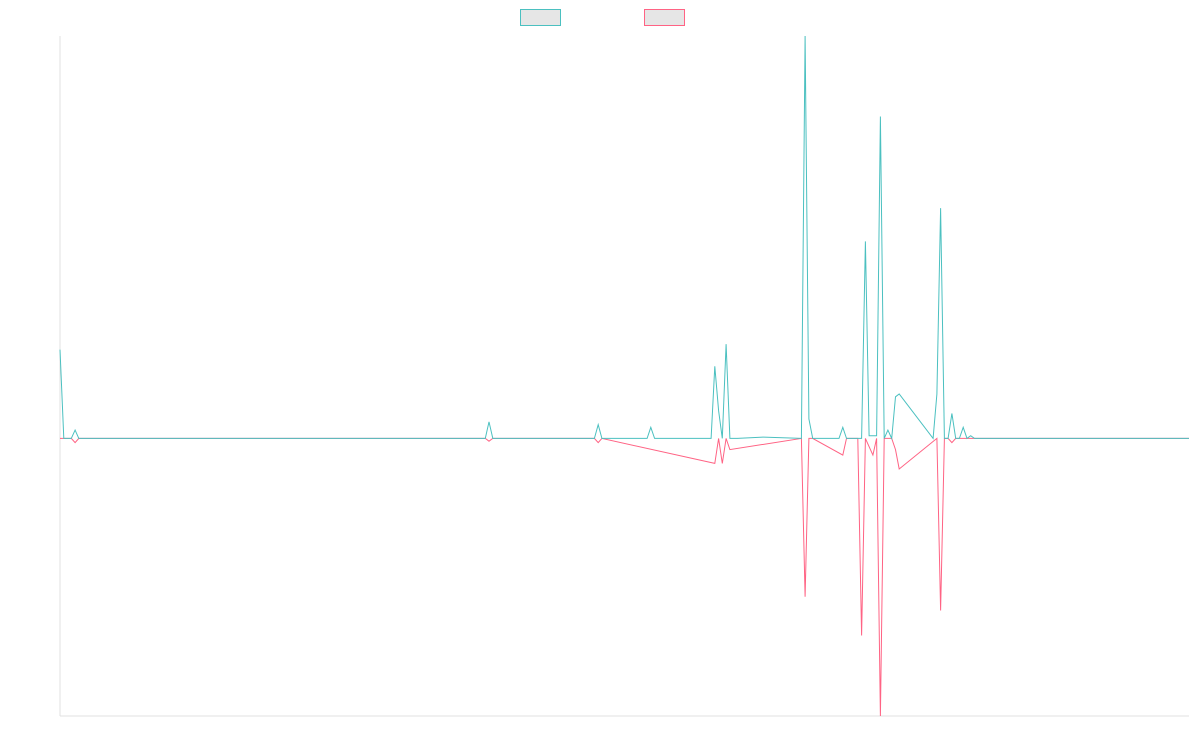  Describe the element at coordinates (602, 17) in the screenshot. I see `chart-legend` at that location.